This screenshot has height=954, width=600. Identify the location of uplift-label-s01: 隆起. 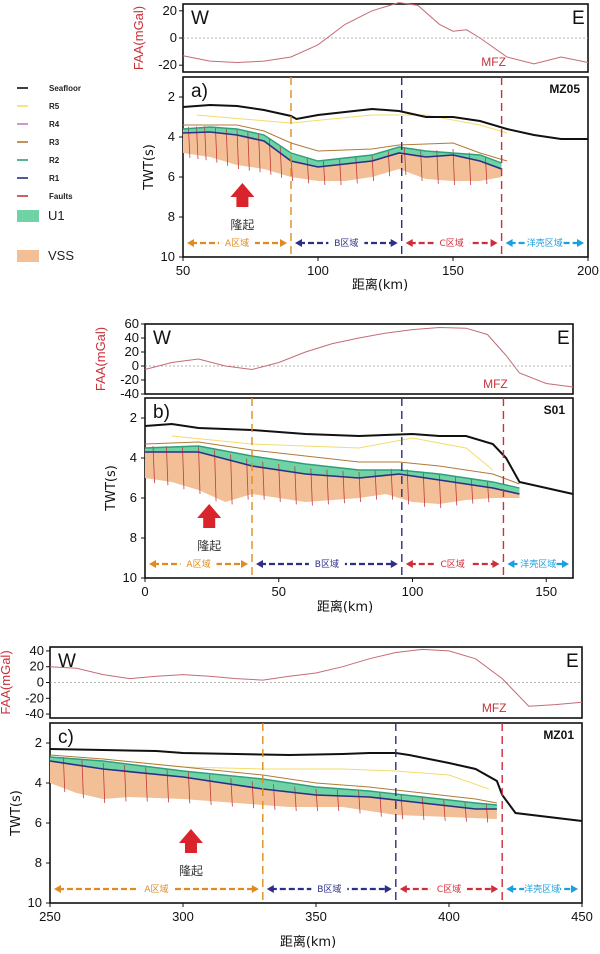
(209, 545).